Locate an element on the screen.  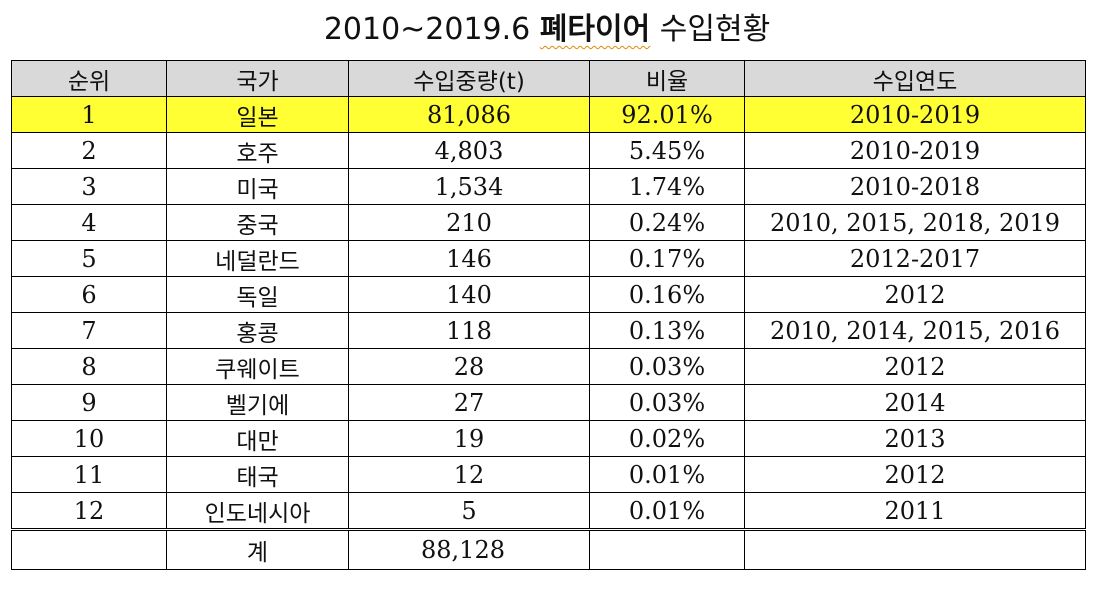
rank-cell: 9 is located at coordinates (89, 402).